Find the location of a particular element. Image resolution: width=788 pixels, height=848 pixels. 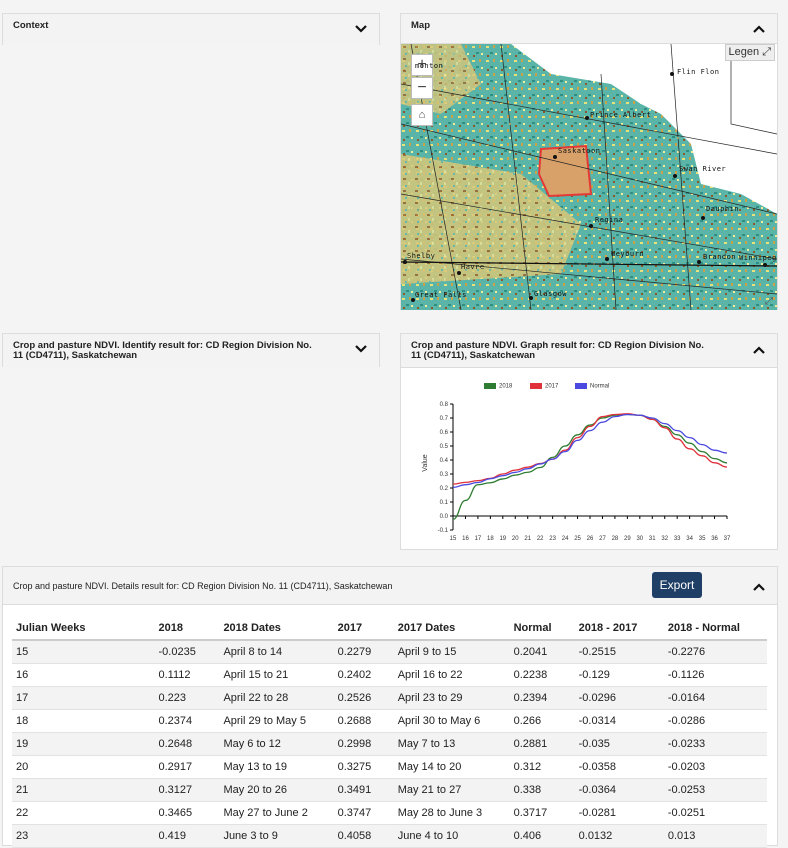

column-header: 2017 Dates is located at coordinates (451, 628).